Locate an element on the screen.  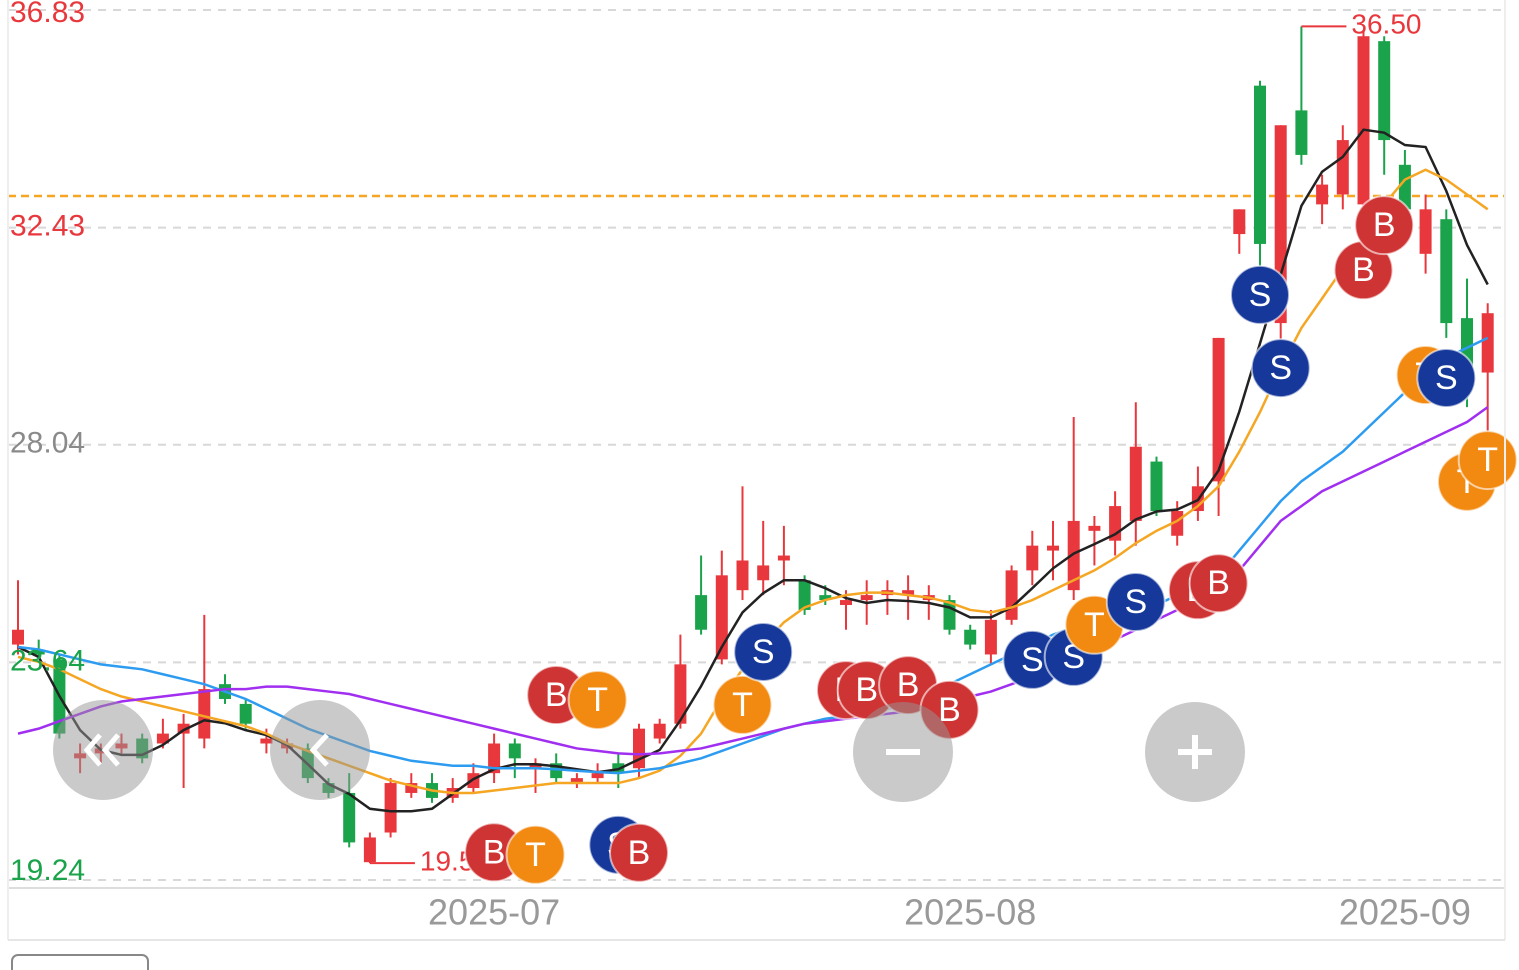
annotation-label: 36.50 is located at coordinates (1386, 24).